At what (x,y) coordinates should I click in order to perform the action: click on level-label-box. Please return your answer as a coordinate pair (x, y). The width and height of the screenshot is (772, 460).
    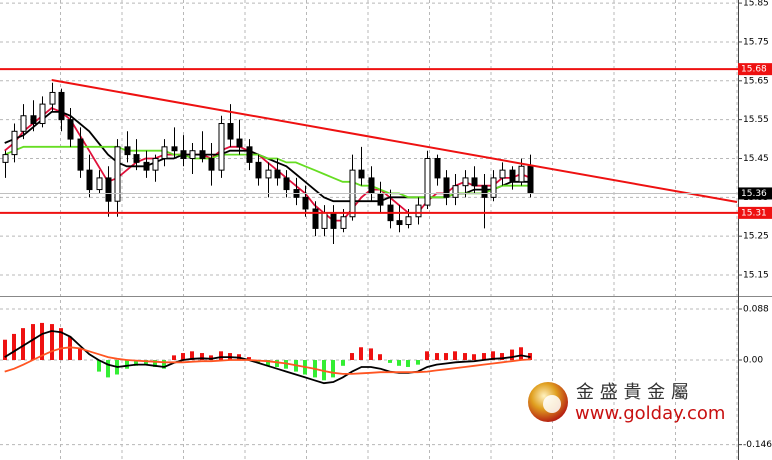
    Looking at the image, I should click on (755, 69).